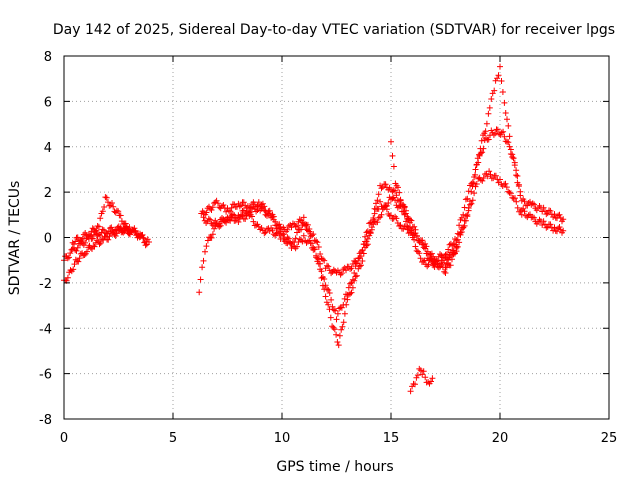  Describe the element at coordinates (609, 438) in the screenshot. I see `x-tick-label: 25` at that location.